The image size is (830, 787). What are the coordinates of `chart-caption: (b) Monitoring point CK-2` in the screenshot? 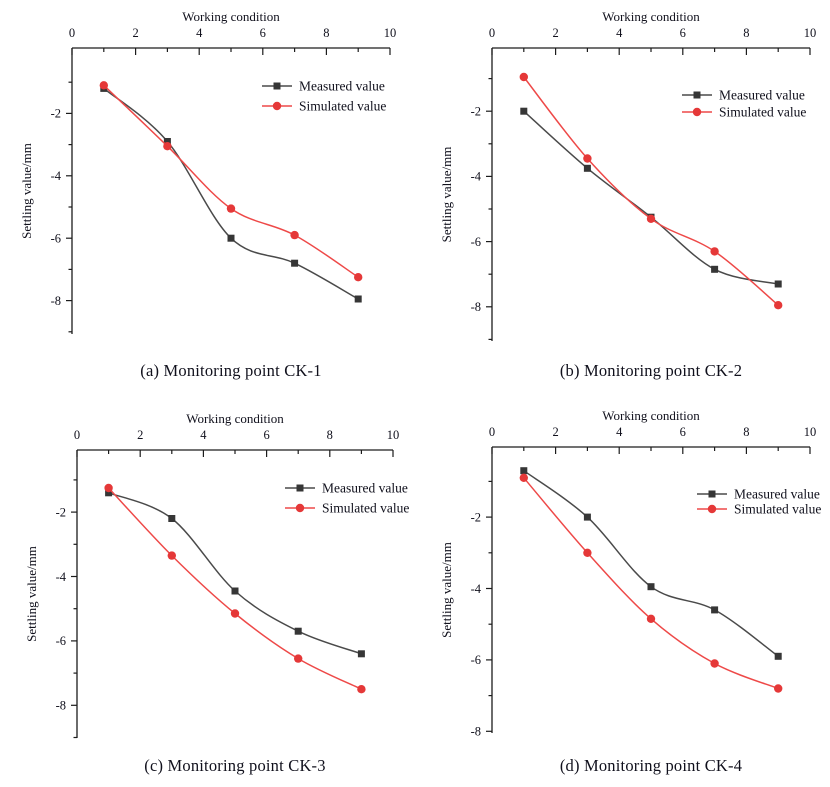 It's located at (651, 370).